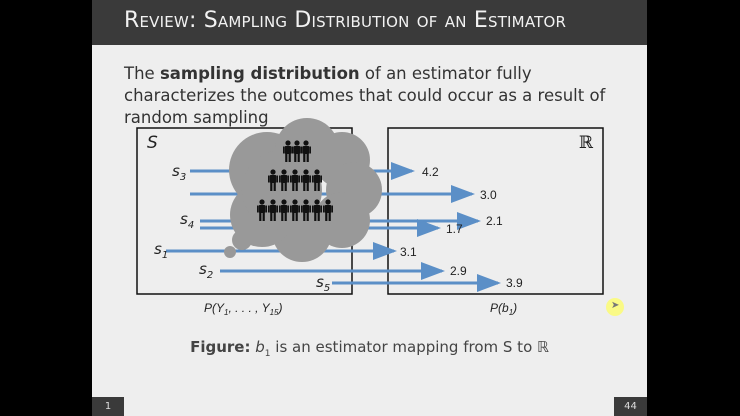  I want to click on caption-var: b, so click(260, 347).